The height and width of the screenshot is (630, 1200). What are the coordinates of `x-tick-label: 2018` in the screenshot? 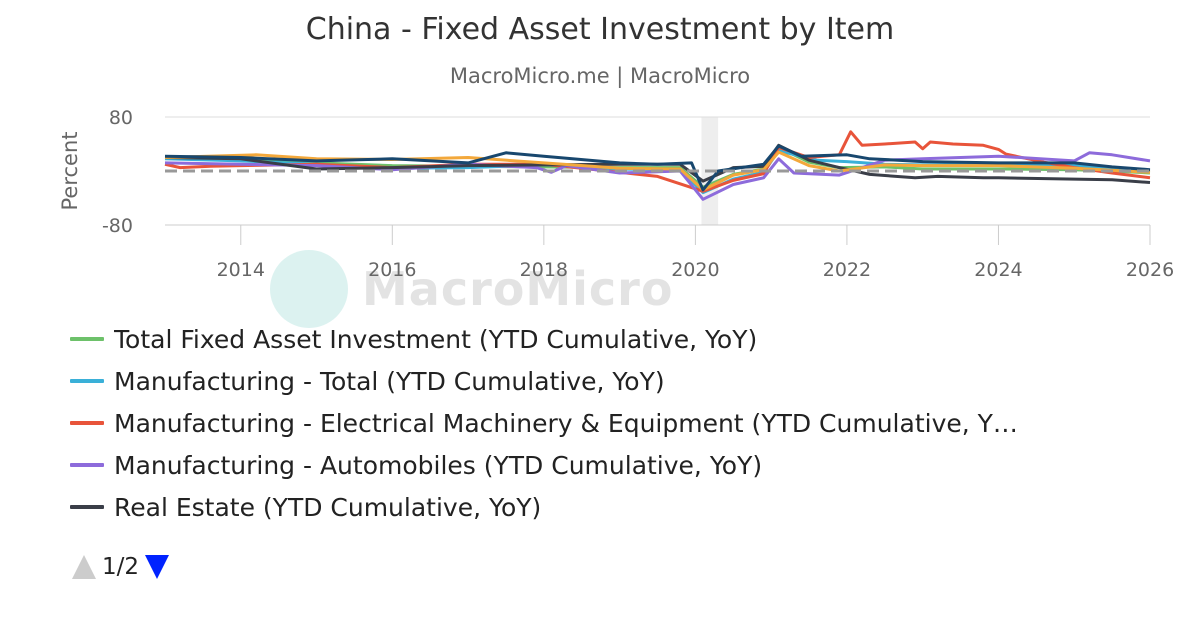 It's located at (544, 270).